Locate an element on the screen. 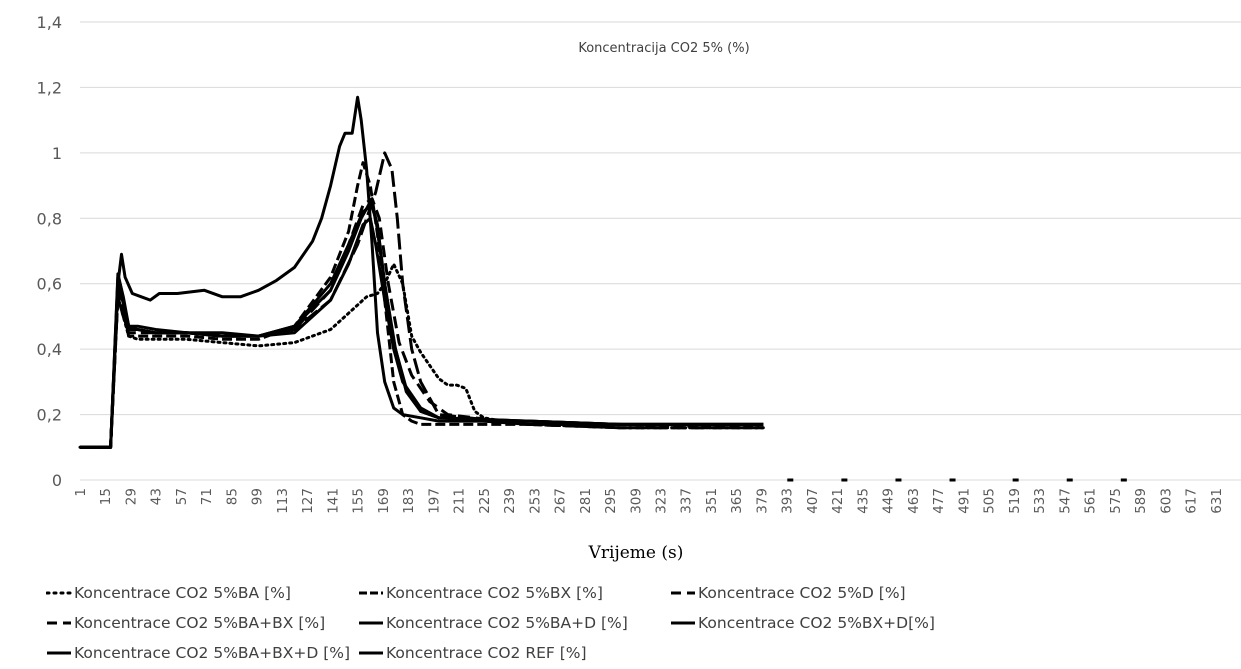 The image size is (1241, 669). legend-label: Koncentrace CO2 5%D [%] is located at coordinates (802, 593).